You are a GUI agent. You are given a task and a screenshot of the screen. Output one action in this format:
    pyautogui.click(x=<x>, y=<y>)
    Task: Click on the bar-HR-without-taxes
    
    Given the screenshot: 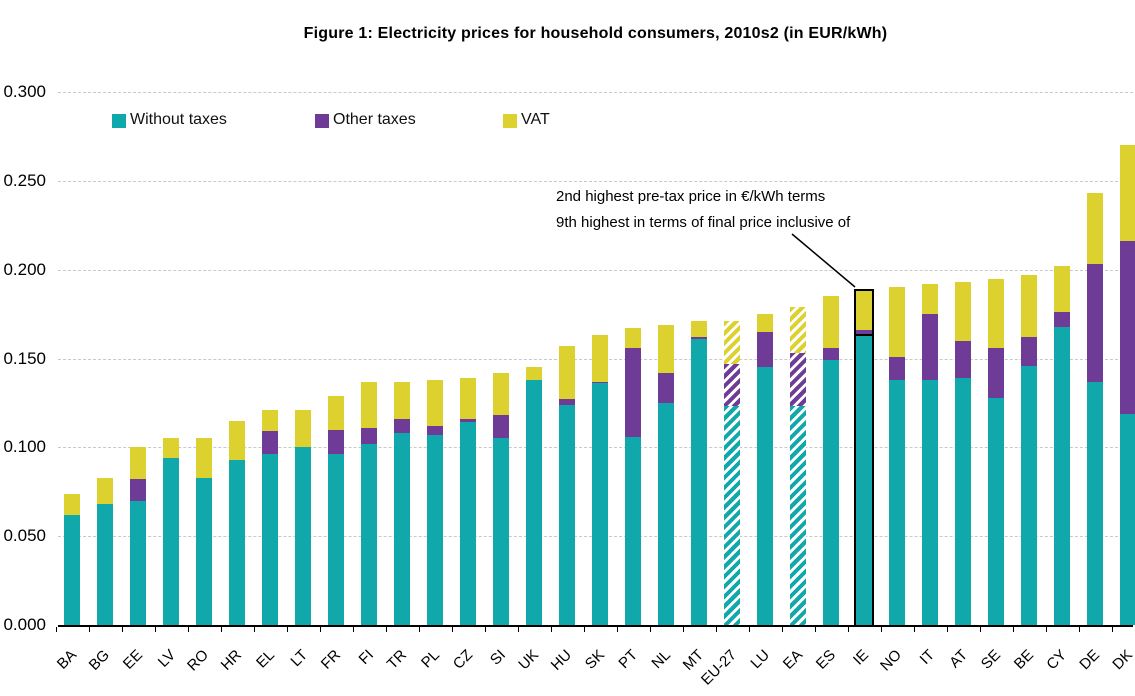 What is the action you would take?
    pyautogui.click(x=237, y=542)
    